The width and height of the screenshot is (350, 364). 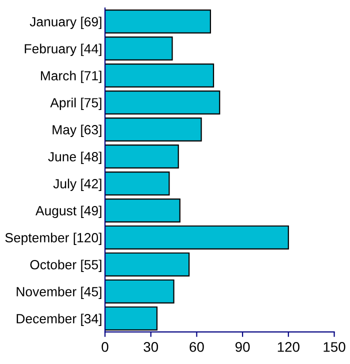 What do you see at coordinates (53, 238) in the screenshot?
I see `y-tick-label: September [120]` at bounding box center [53, 238].